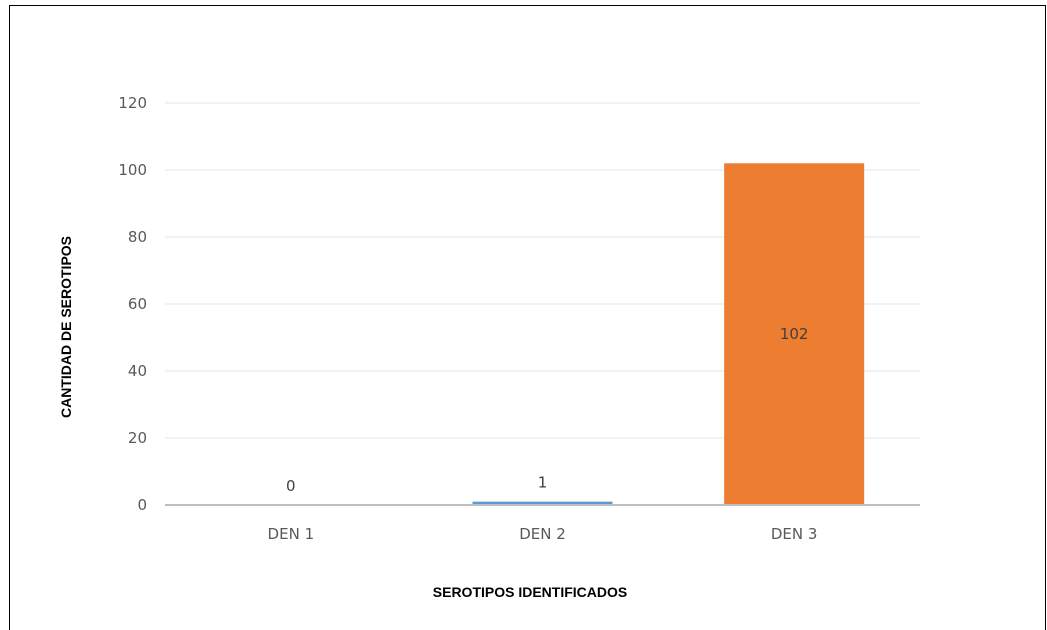 This screenshot has height=630, width=1047. Describe the element at coordinates (291, 486) in the screenshot. I see `data-label: 0` at that location.